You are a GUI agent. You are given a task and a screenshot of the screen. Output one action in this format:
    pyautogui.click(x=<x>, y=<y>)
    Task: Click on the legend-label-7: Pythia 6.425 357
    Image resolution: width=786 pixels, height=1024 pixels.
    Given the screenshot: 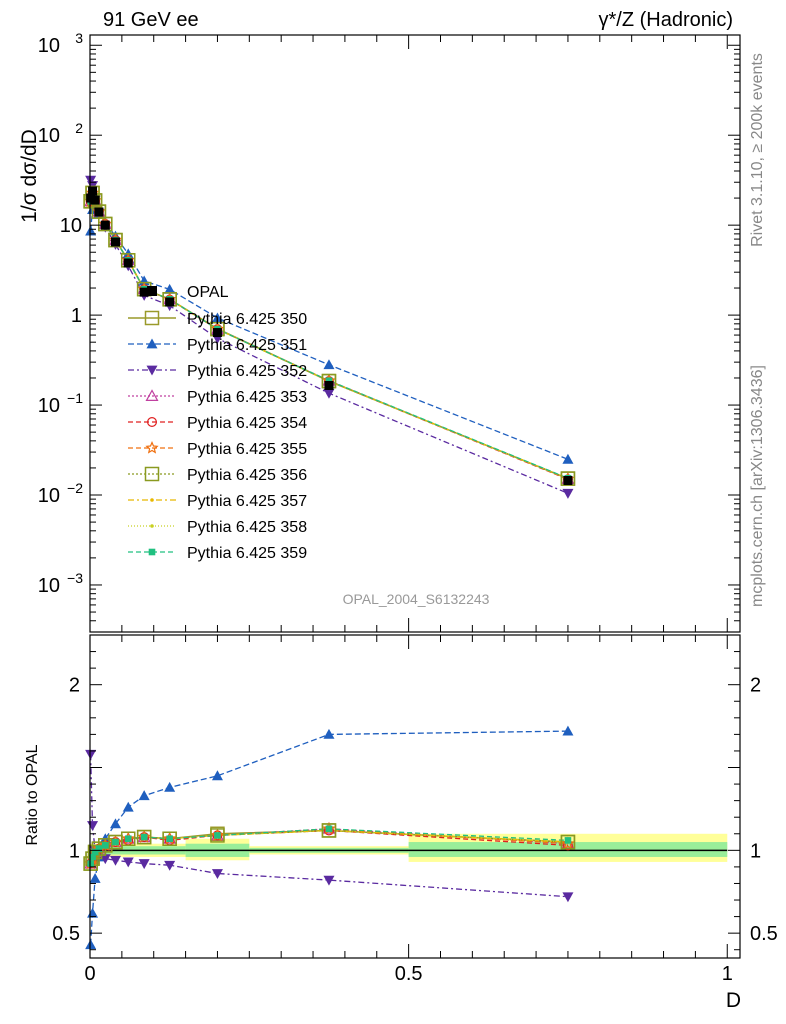 What is the action you would take?
    pyautogui.click(x=247, y=501)
    